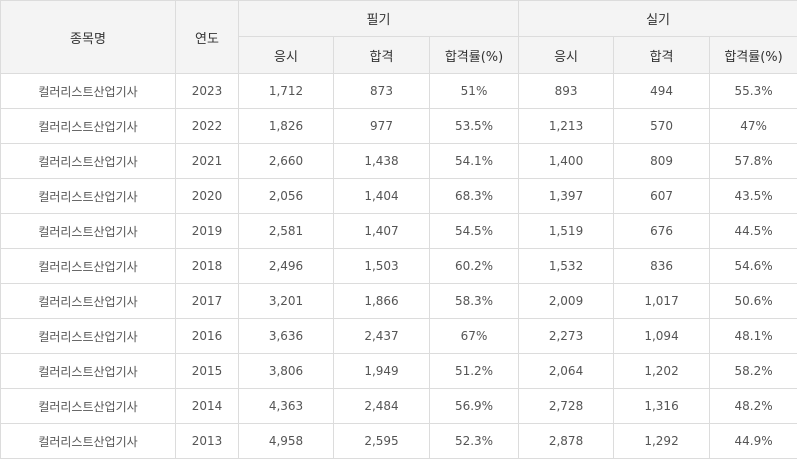 This screenshot has width=797, height=461. I want to click on cell-practical-pass: 836, so click(662, 266).